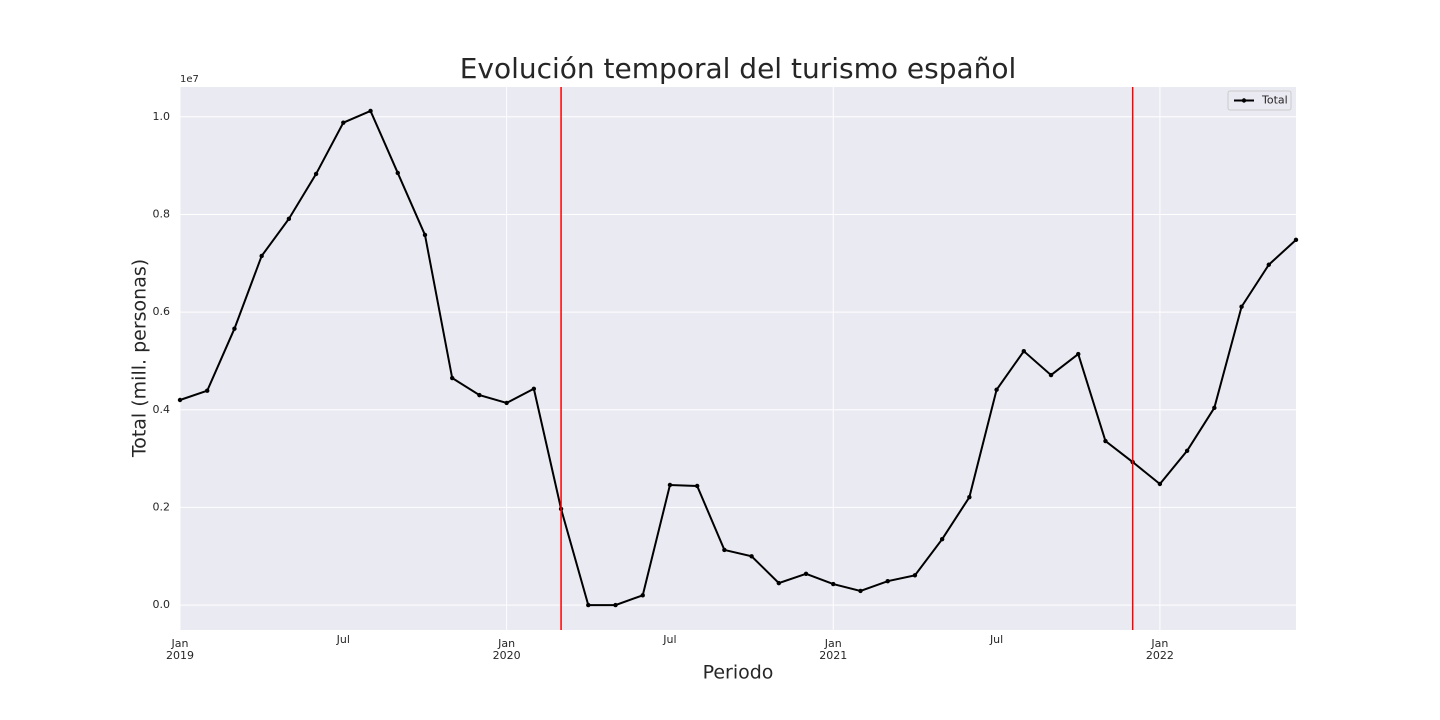 The height and width of the screenshot is (720, 1440). Describe the element at coordinates (180, 655) in the screenshot. I see `x-tick-label: 2019` at that location.